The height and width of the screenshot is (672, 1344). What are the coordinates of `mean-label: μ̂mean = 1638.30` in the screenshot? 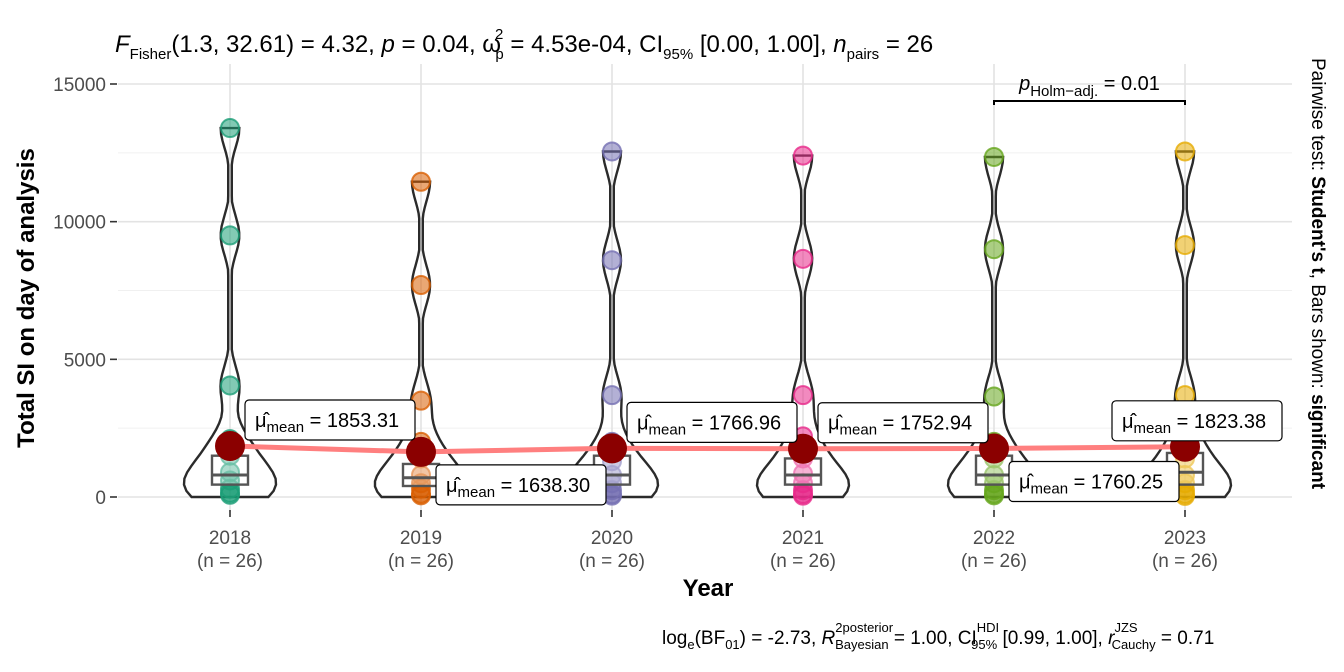 It's located at (518, 488).